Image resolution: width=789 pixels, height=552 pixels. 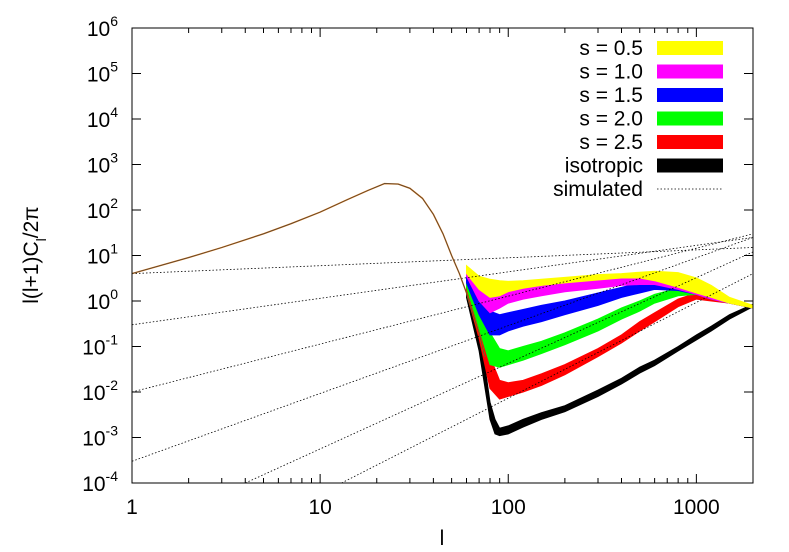 I want to click on legend-item: s = 1.0, so click(x=651, y=72).